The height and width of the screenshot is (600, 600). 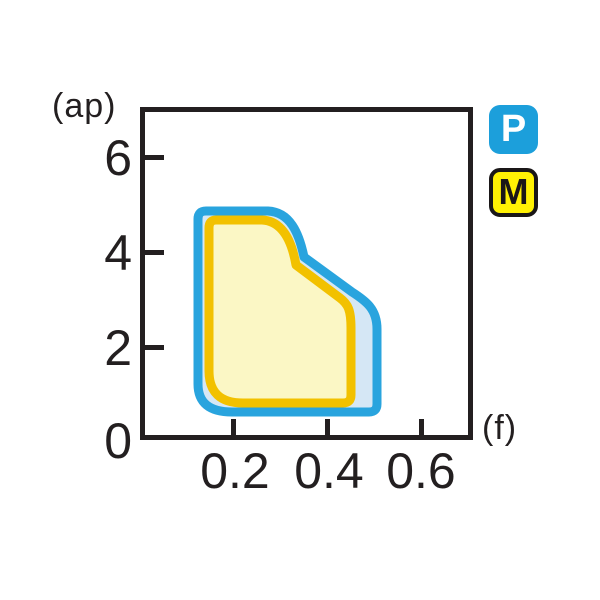 I want to click on y-tick-label: 4, so click(x=118, y=253).